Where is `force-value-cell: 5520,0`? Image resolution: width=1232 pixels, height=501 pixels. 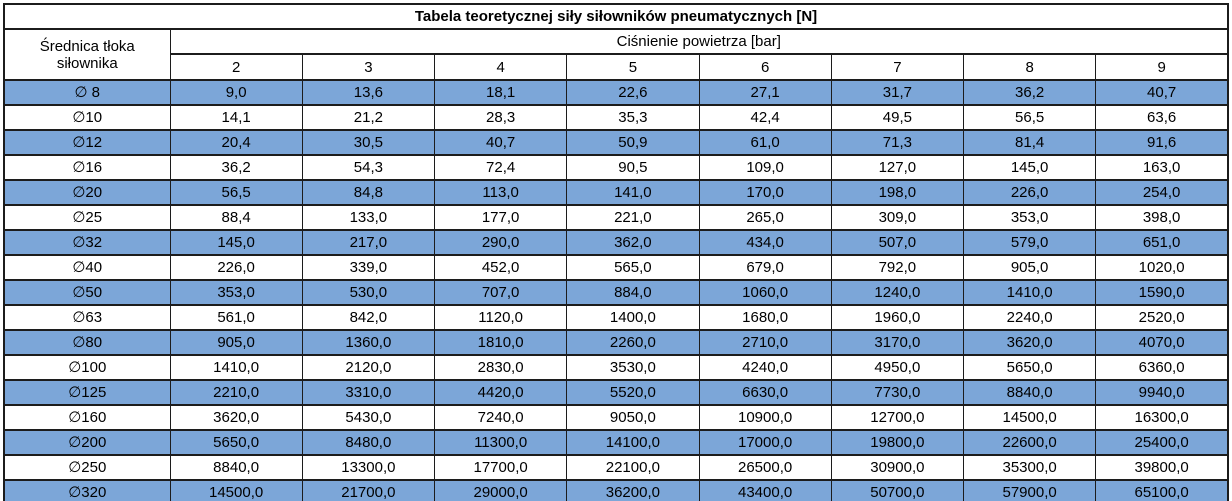
force-value-cell: 5520,0 is located at coordinates (633, 392).